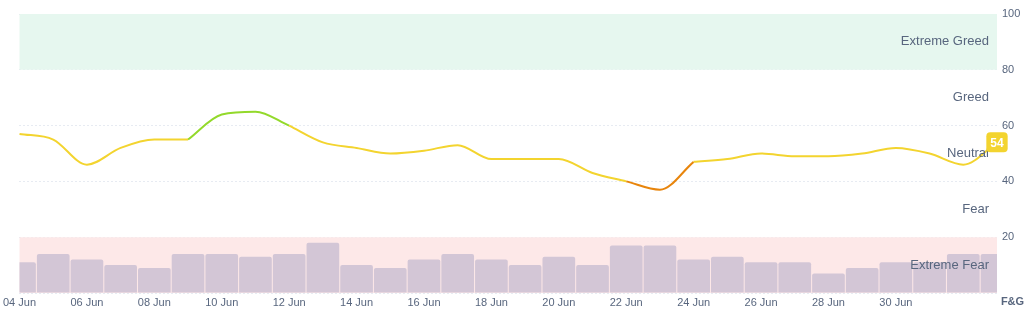 This screenshot has height=324, width=1024. What do you see at coordinates (20, 301) in the screenshot?
I see `x-tick-label: 04 Jun` at bounding box center [20, 301].